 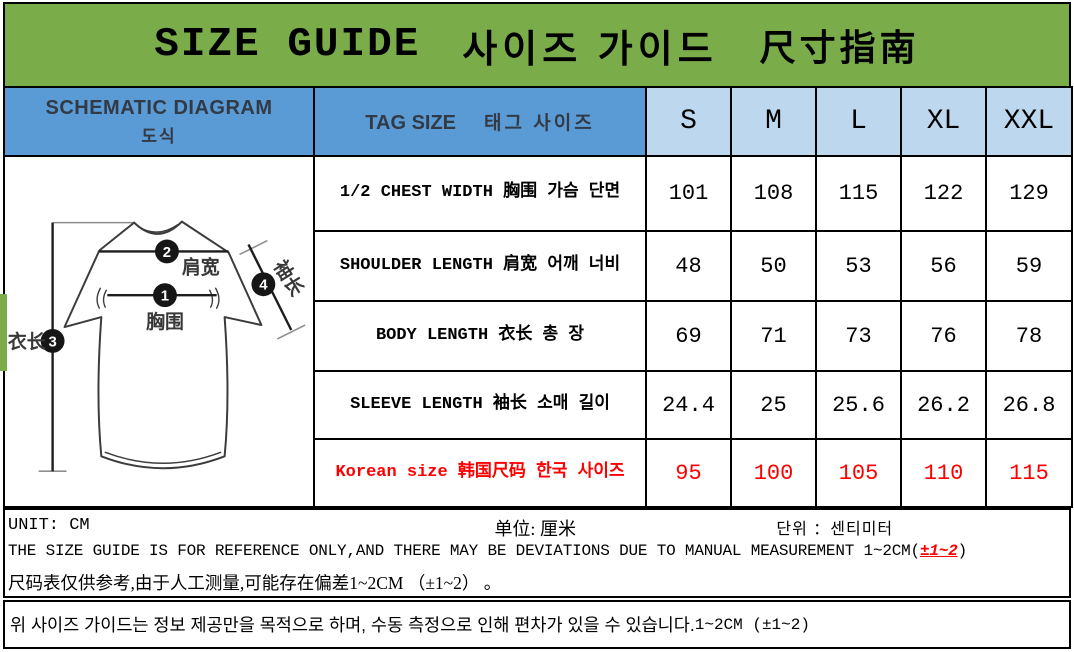 I want to click on disclaimer-zh: 尺码表仅供参考,由于人工测量,可能存在偏差1~2CM （±1~2） 。, so click(x=255, y=583).